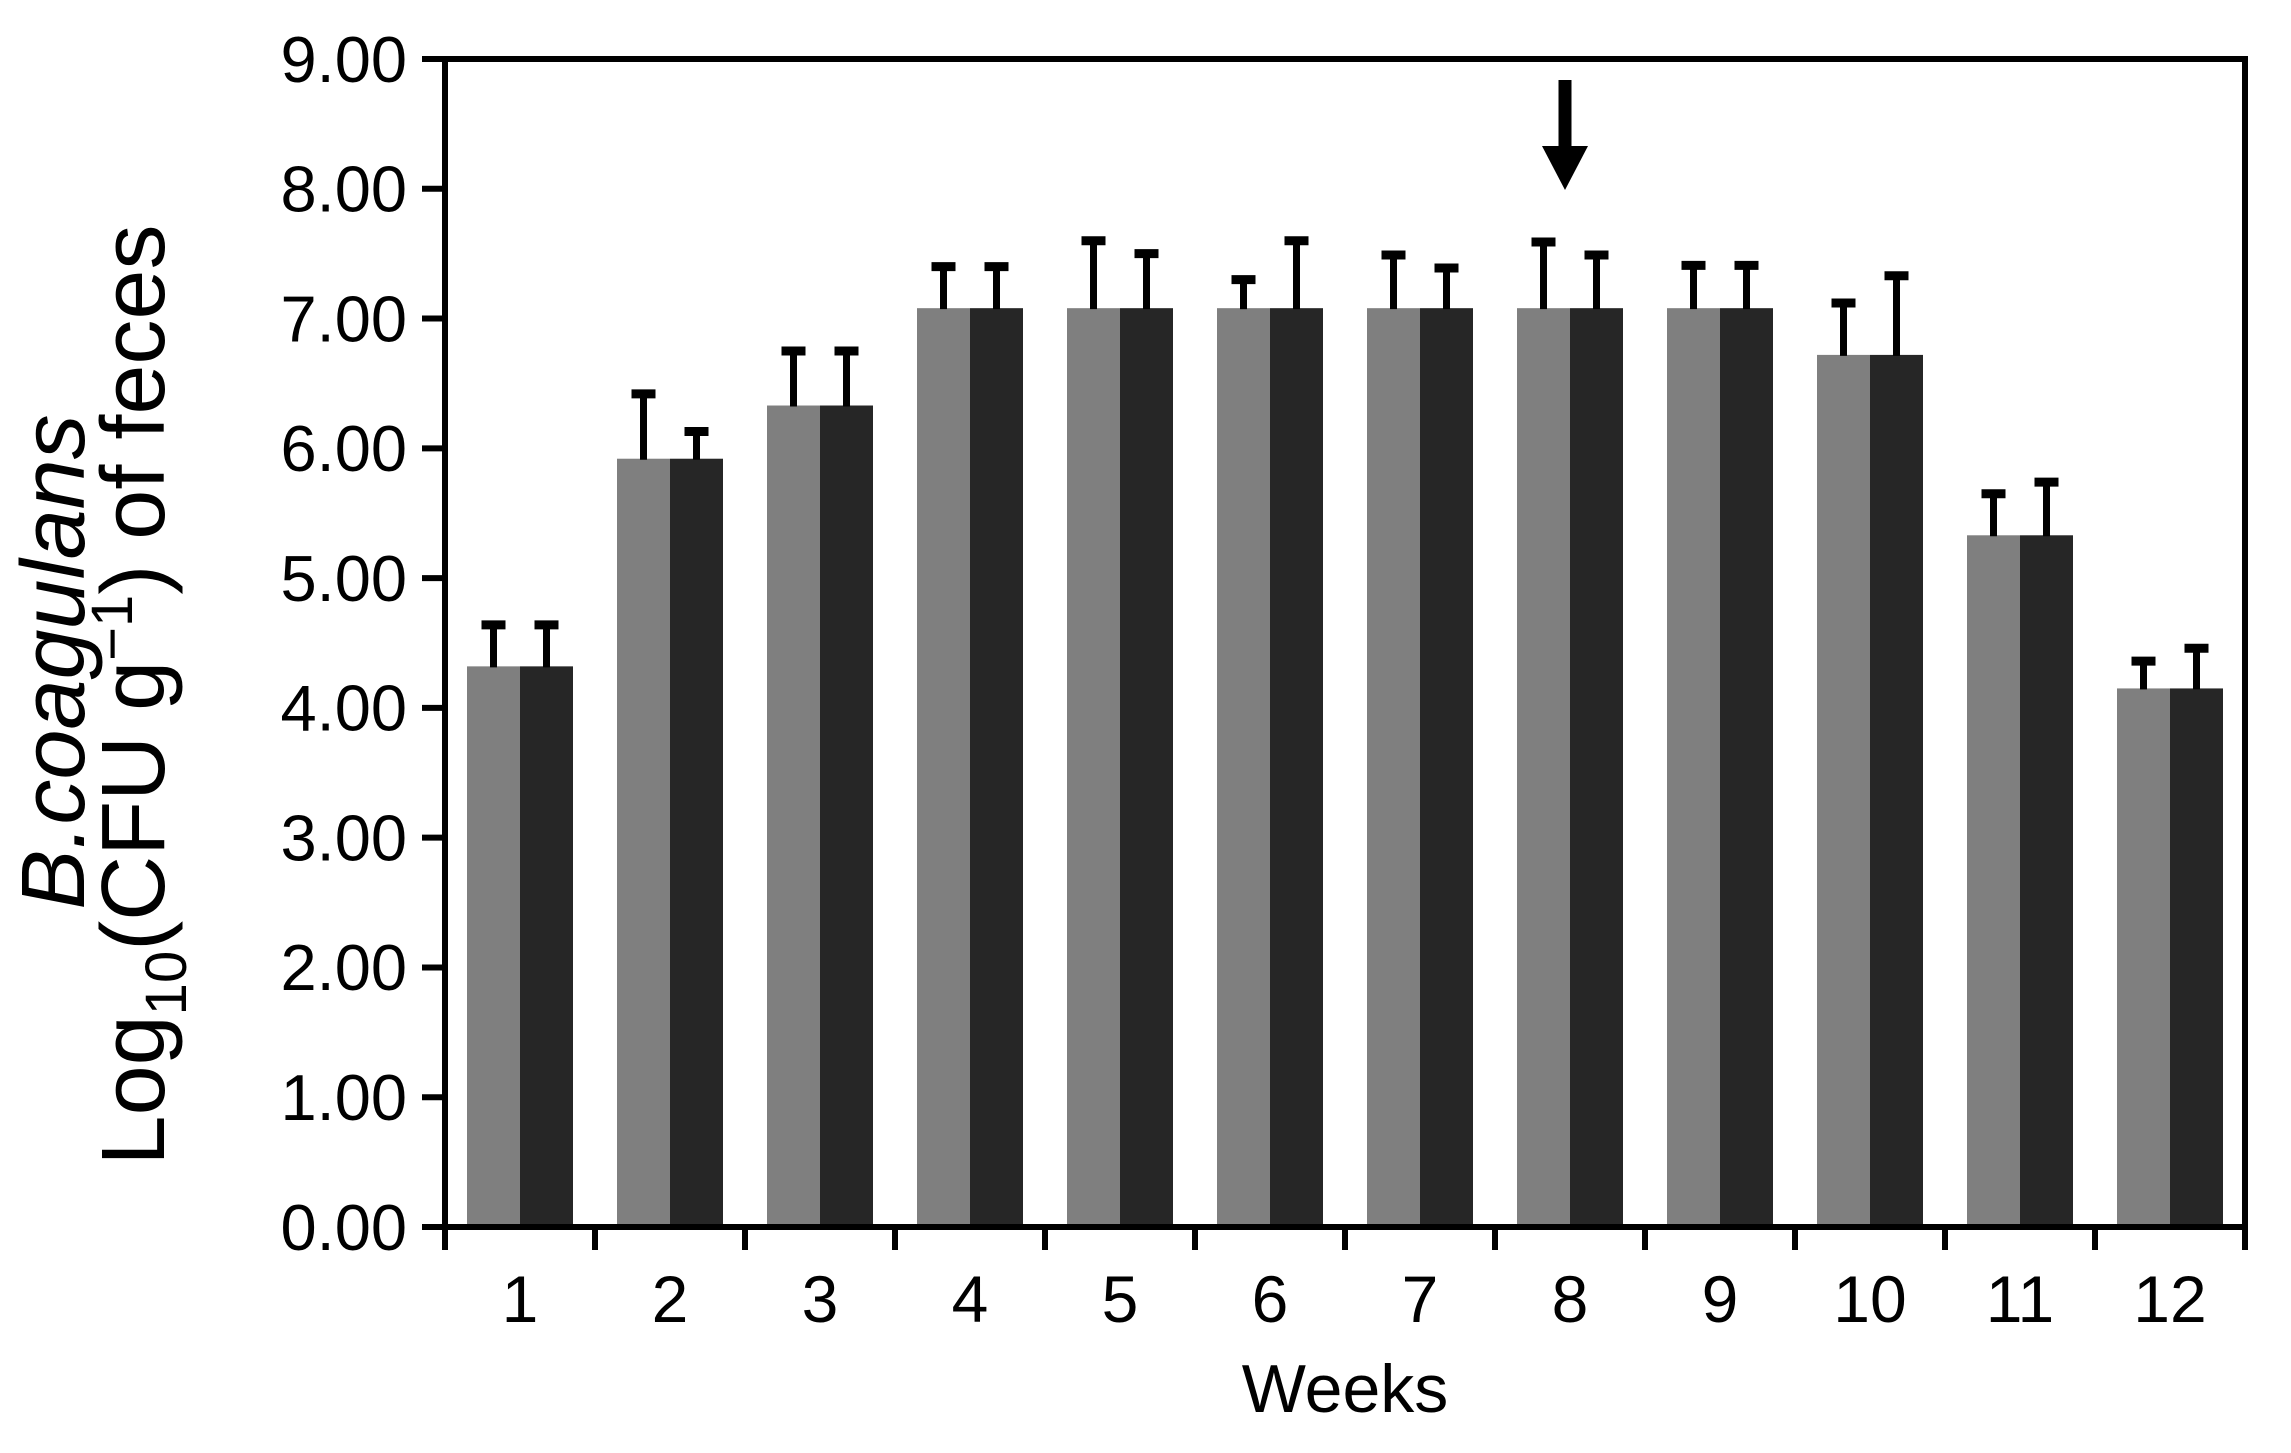 Image resolution: width=2291 pixels, height=1453 pixels. I want to click on bar-week3-gray-series, so click(793, 816).